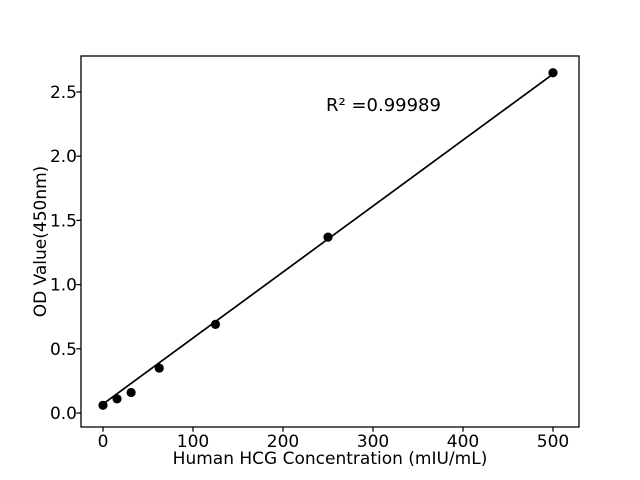 This screenshot has height=480, width=640. Describe the element at coordinates (63, 350) in the screenshot. I see `y-tick-label: 0.5` at that location.